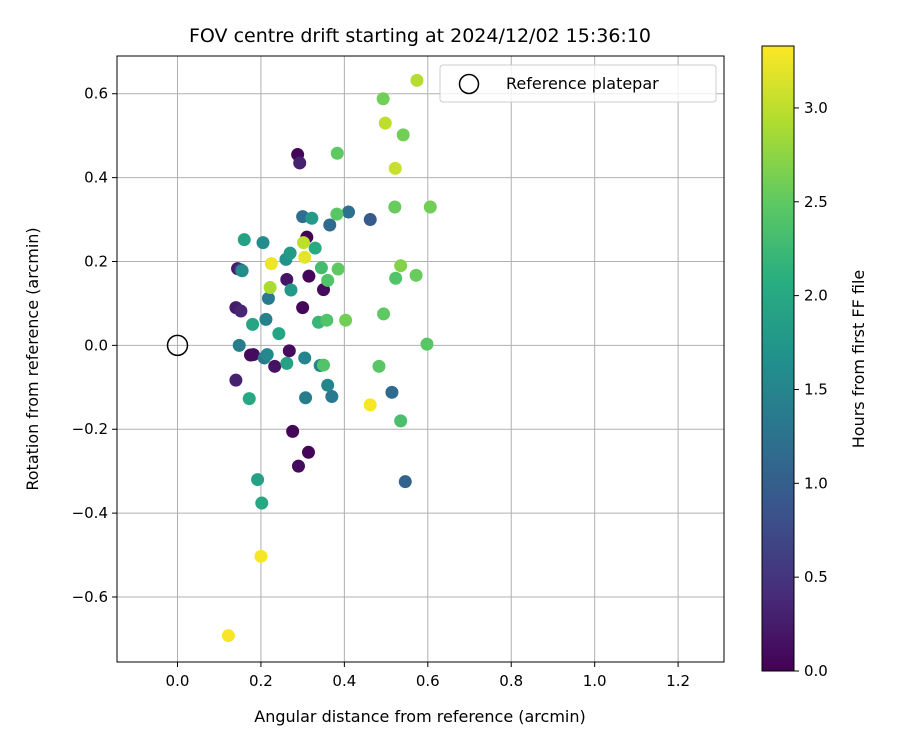 This screenshot has height=750, width=900. What do you see at coordinates (469, 84) in the screenshot?
I see `legend-reference-marker` at bounding box center [469, 84].